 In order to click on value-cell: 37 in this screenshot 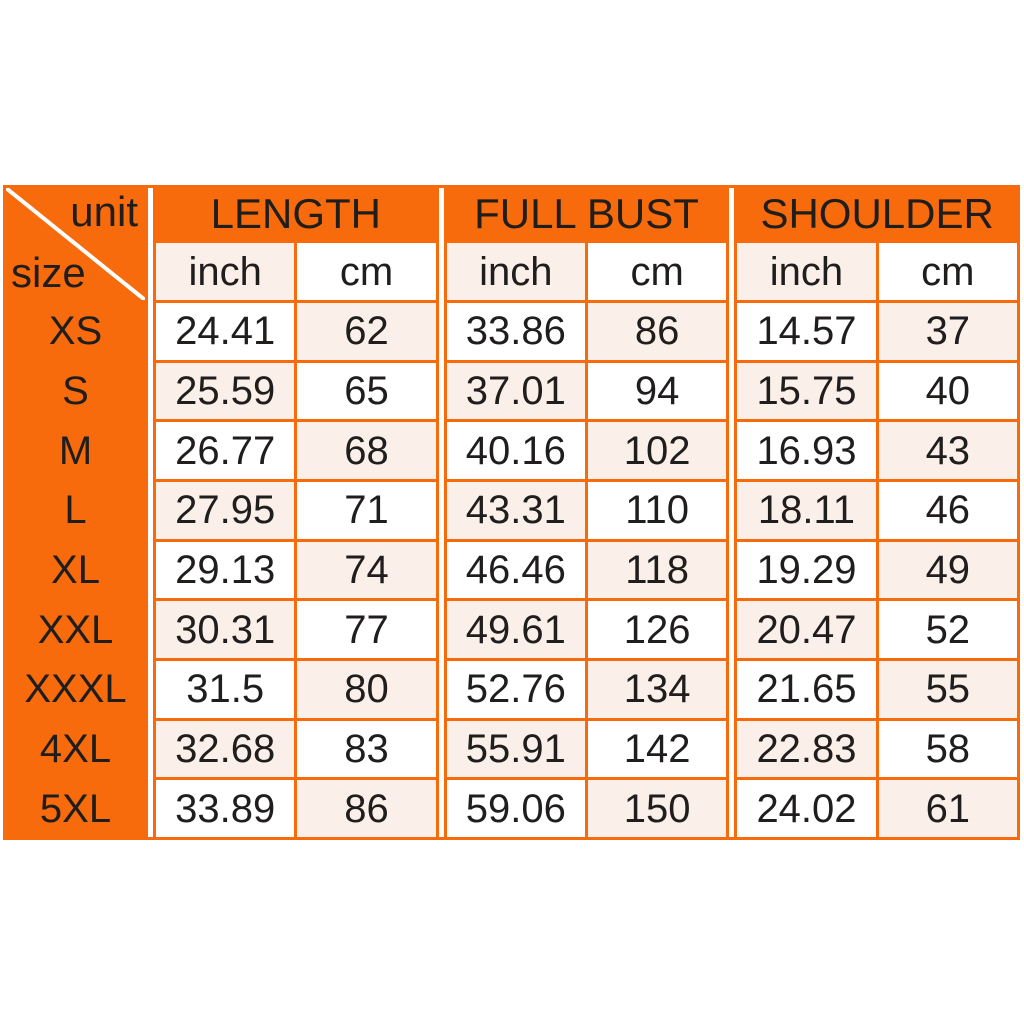, I will do `click(947, 331)`.